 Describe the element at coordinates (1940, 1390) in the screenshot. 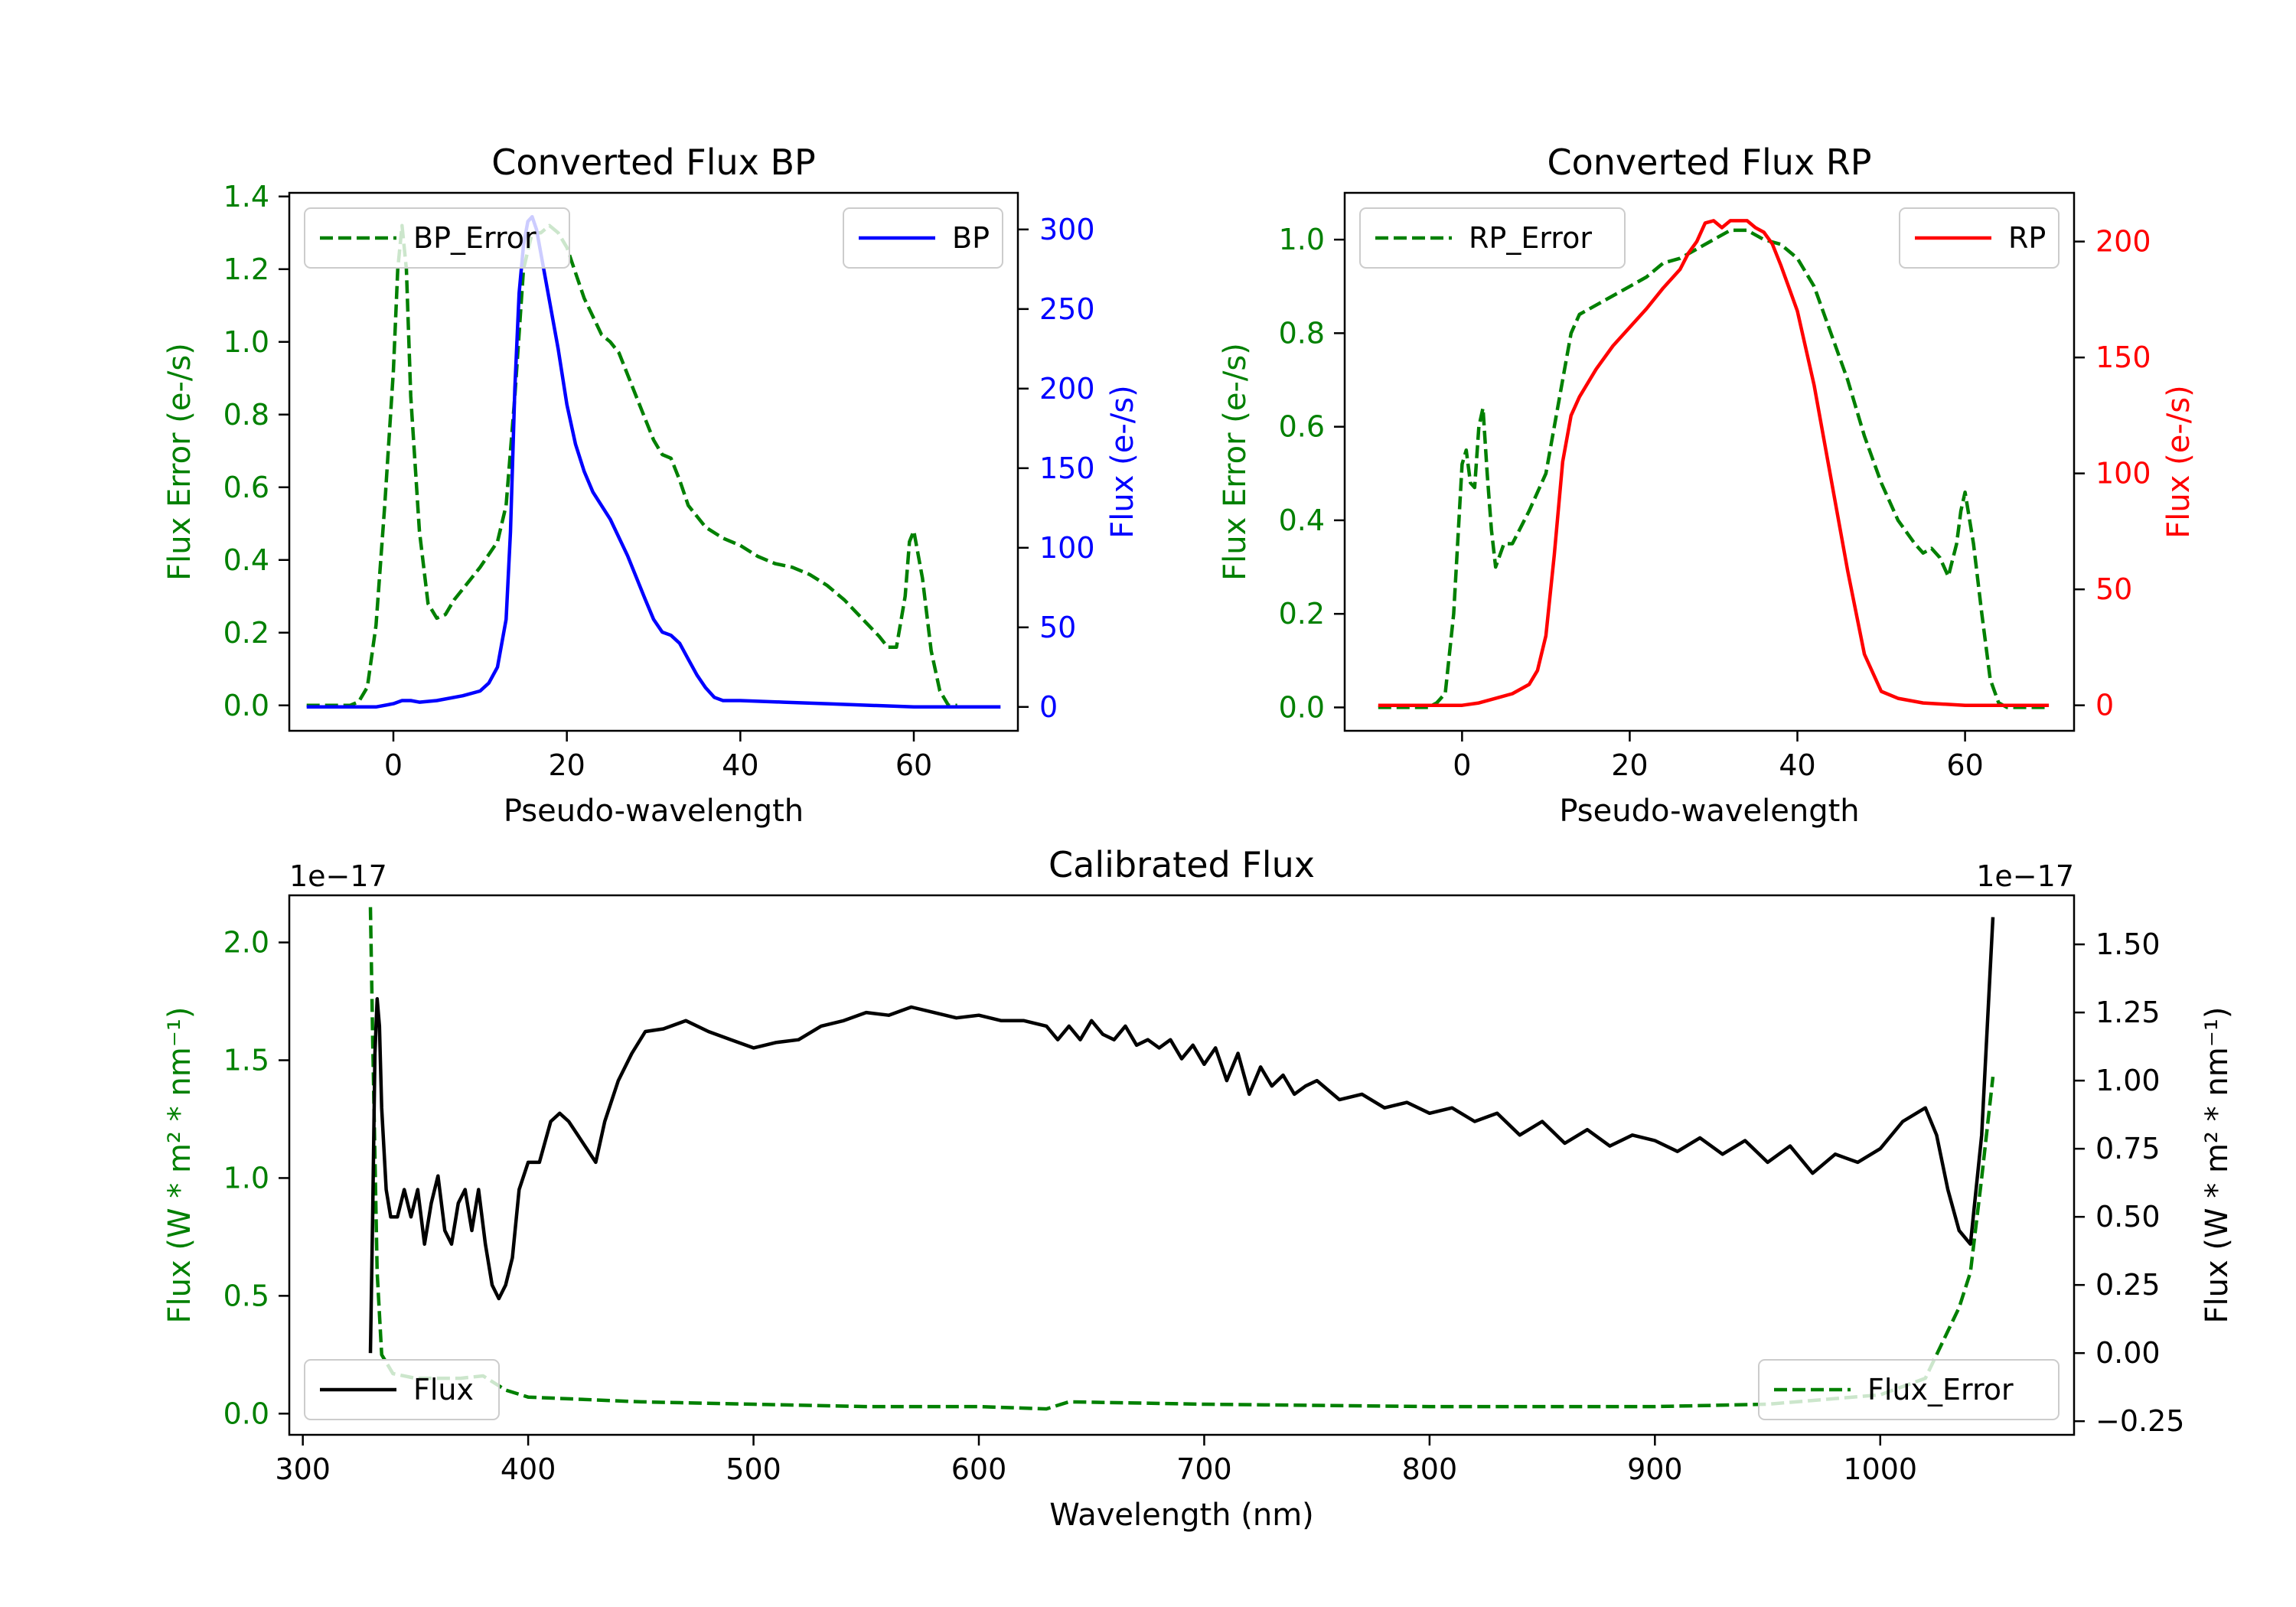

I see `legend-label: Flux_Error` at that location.